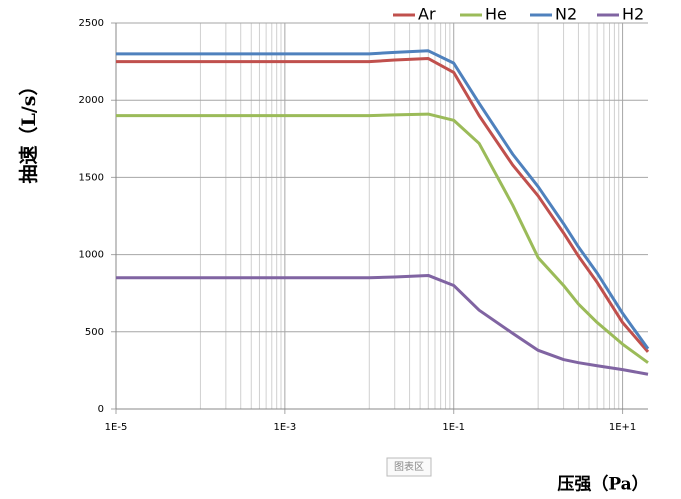 Image resolution: width=681 pixels, height=499 pixels. I want to click on y-tick-label: 1000, so click(91, 255).